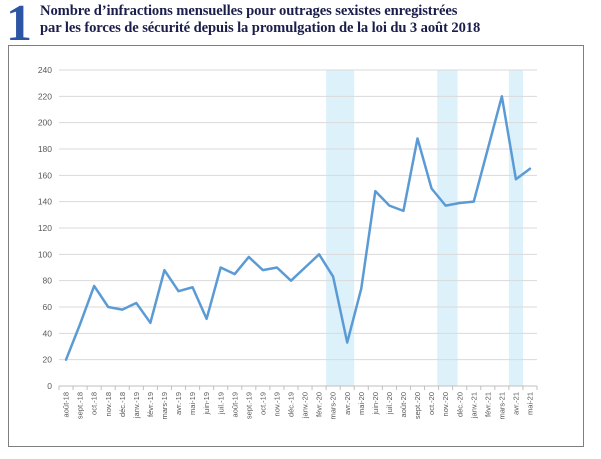 The image size is (601, 459). I want to click on x-axis-label: nov.-18, so click(108, 404).